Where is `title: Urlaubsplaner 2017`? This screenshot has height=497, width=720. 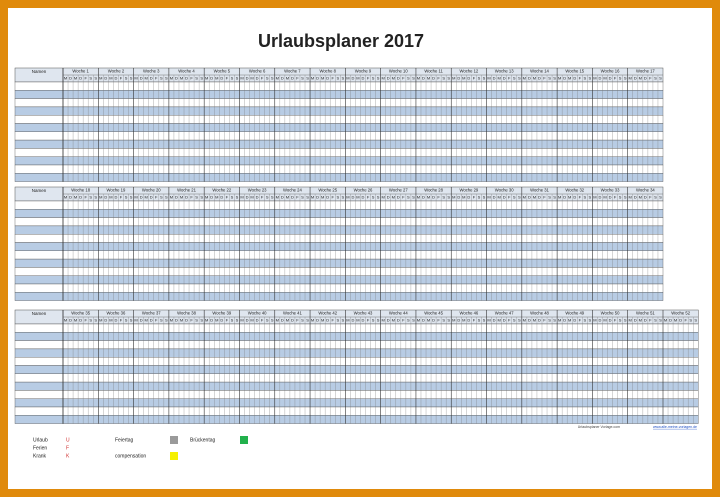
title: Urlaubsplaner 2017 is located at coordinates (341, 41).